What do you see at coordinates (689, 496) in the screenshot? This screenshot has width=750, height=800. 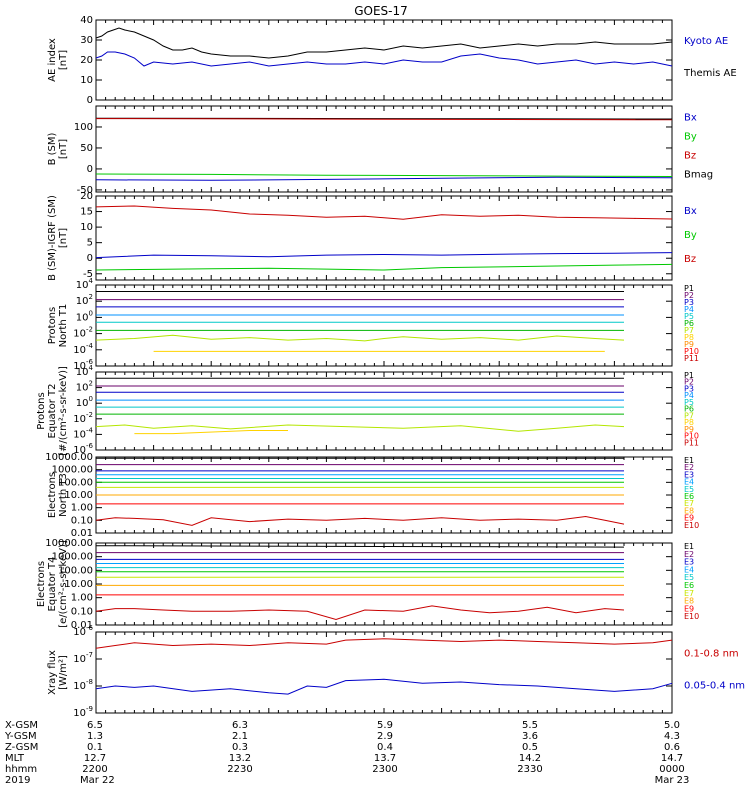 I see `legend-entry: E6` at bounding box center [689, 496].